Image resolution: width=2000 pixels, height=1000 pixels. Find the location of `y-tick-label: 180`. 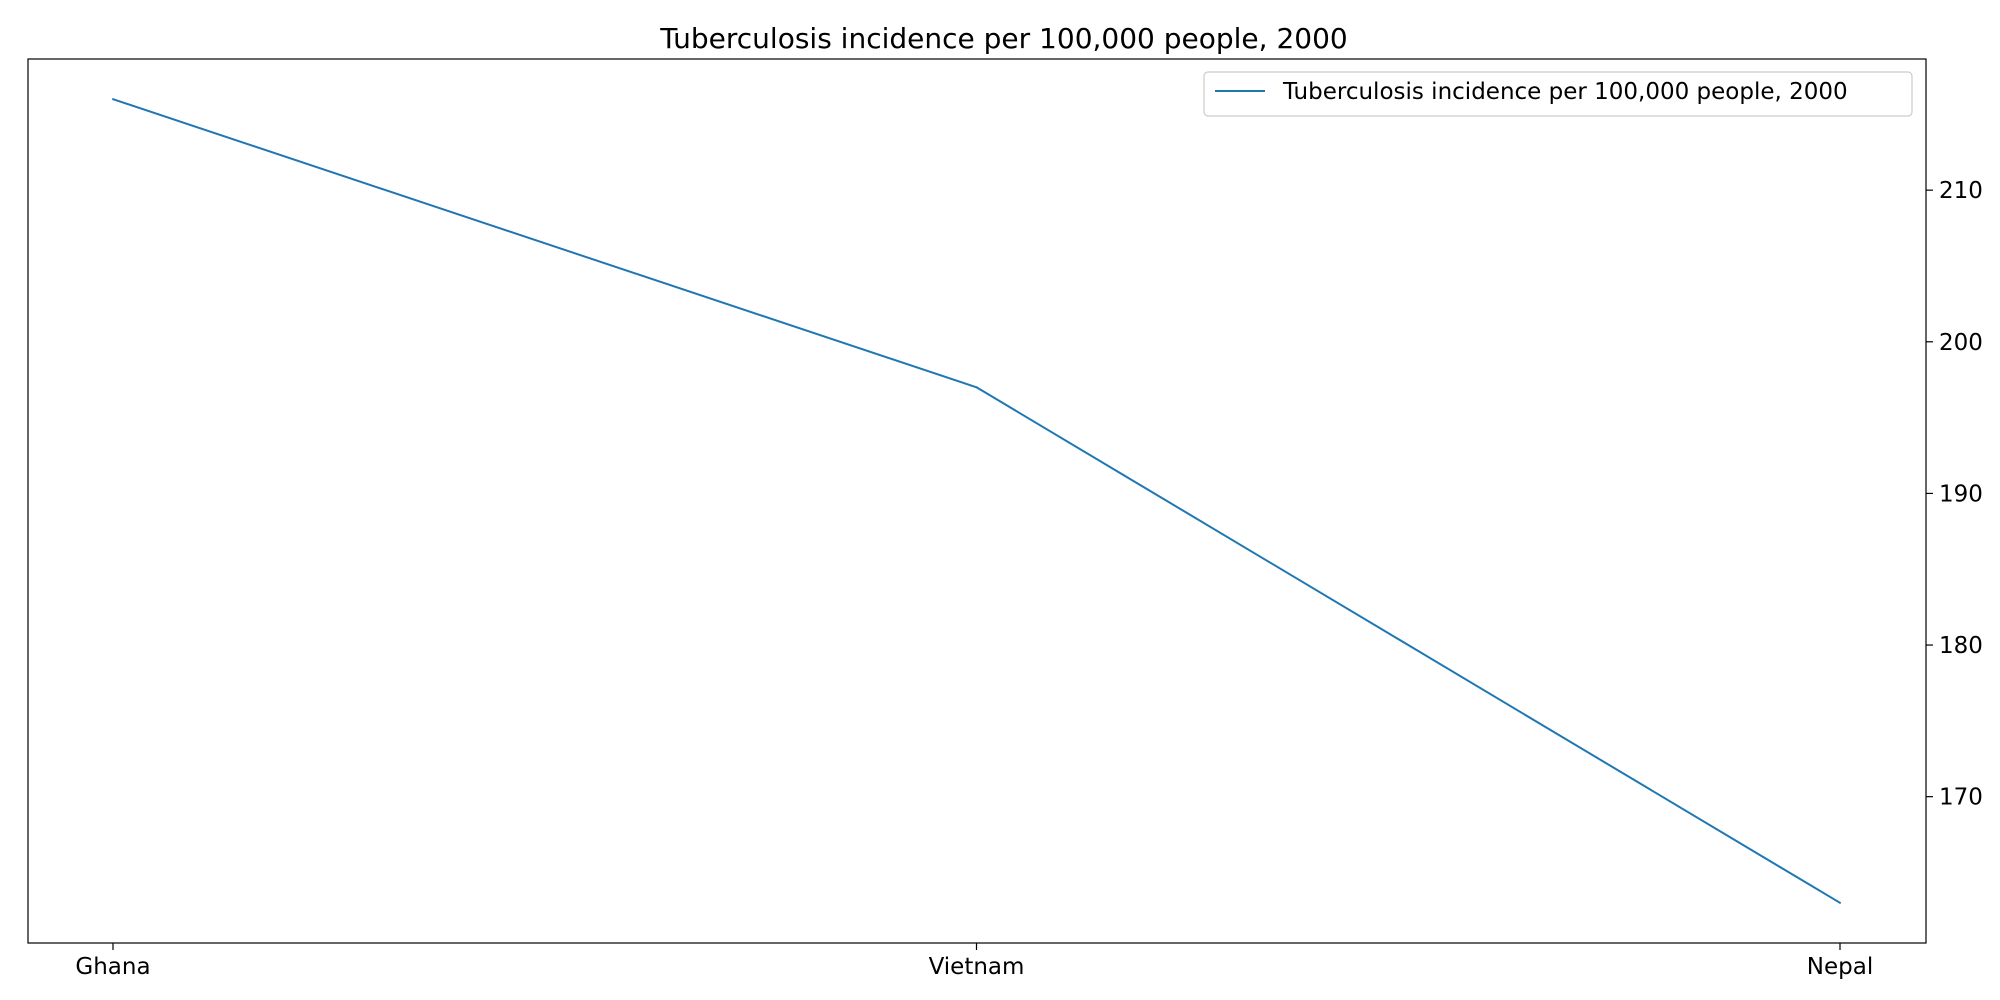

y-tick-label: 180 is located at coordinates (1961, 646).